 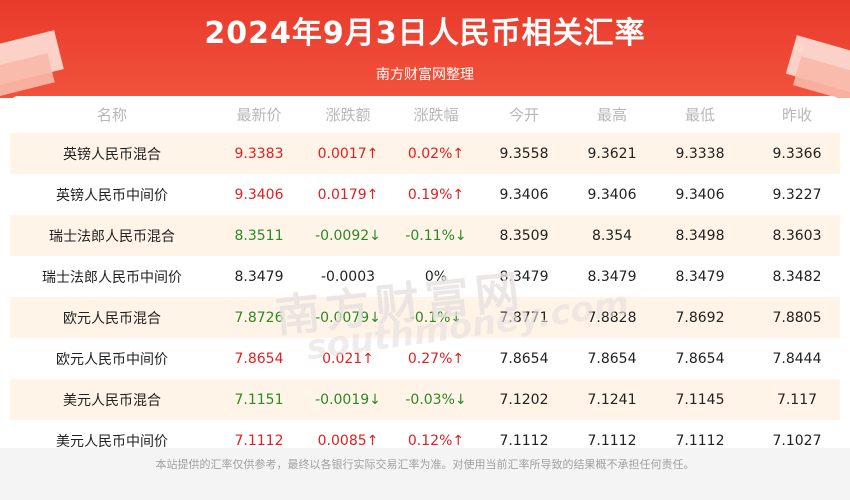 I want to click on low-price: 8.3498, so click(x=700, y=235).